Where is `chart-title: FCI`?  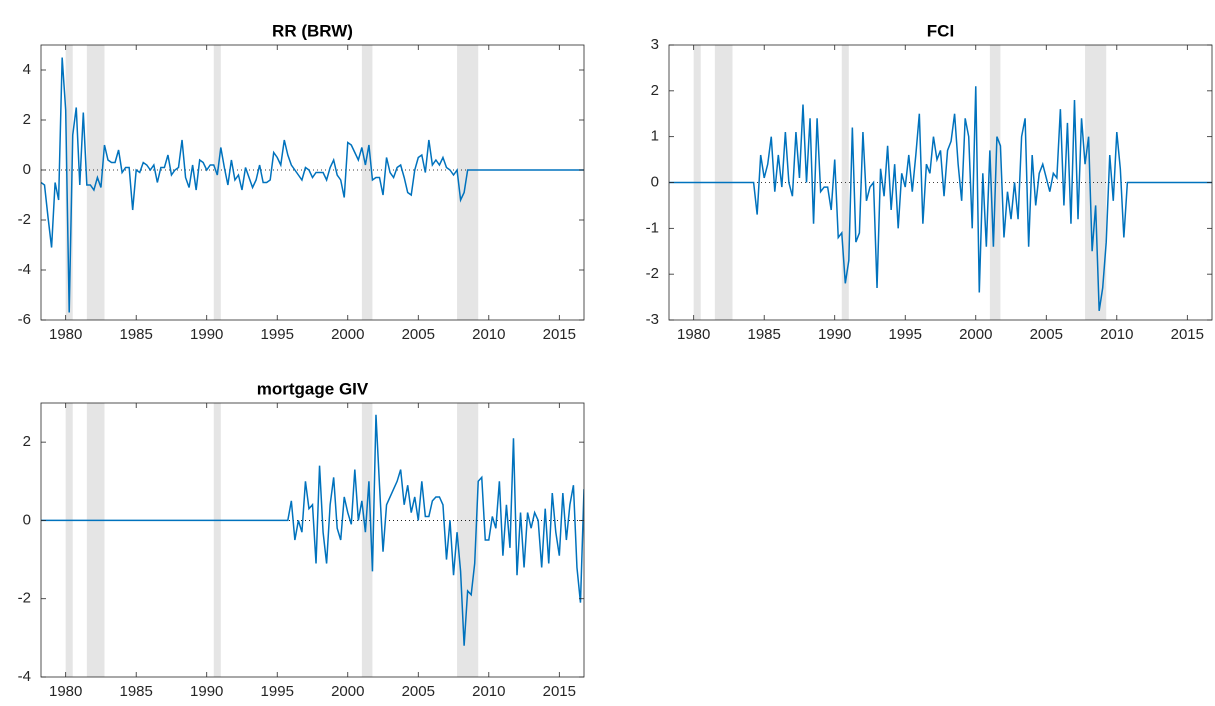
chart-title: FCI is located at coordinates (940, 30).